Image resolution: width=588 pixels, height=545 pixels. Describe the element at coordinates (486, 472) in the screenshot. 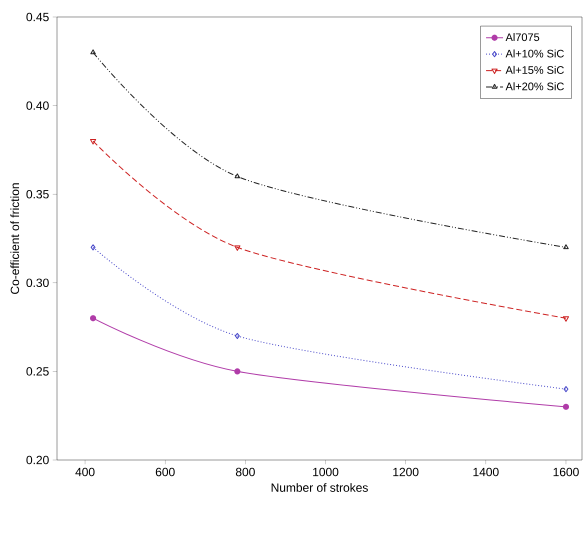

I see `x-tick-label: 1400` at that location.